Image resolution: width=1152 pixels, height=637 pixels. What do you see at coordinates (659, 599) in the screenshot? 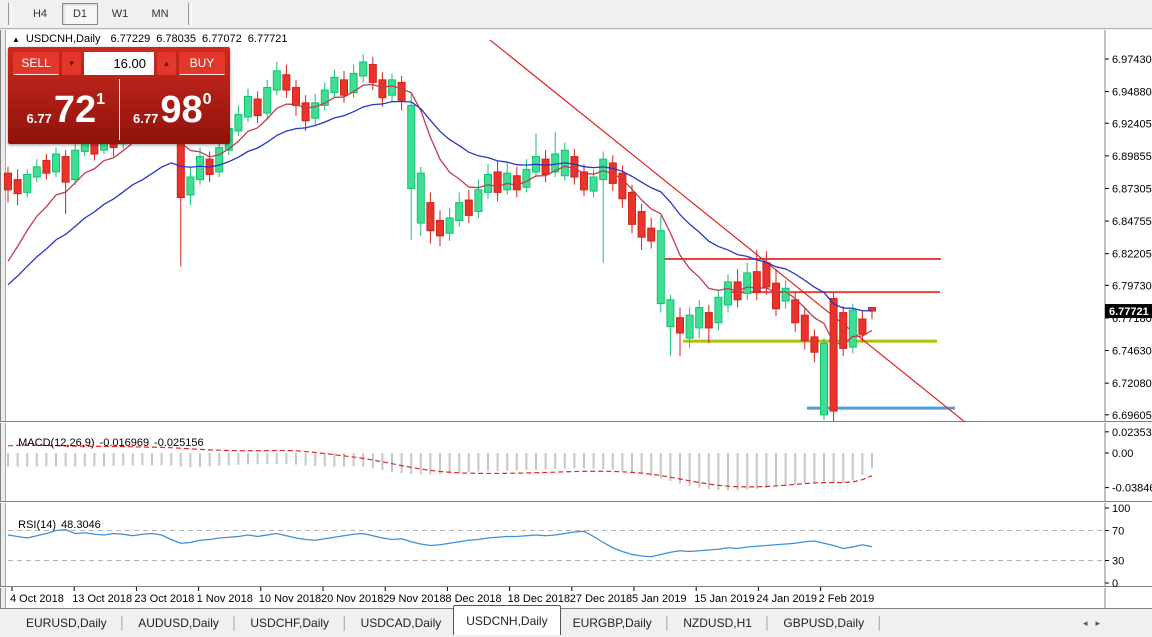
I see `date-axis-label: 5 Jan 2019` at bounding box center [659, 599].